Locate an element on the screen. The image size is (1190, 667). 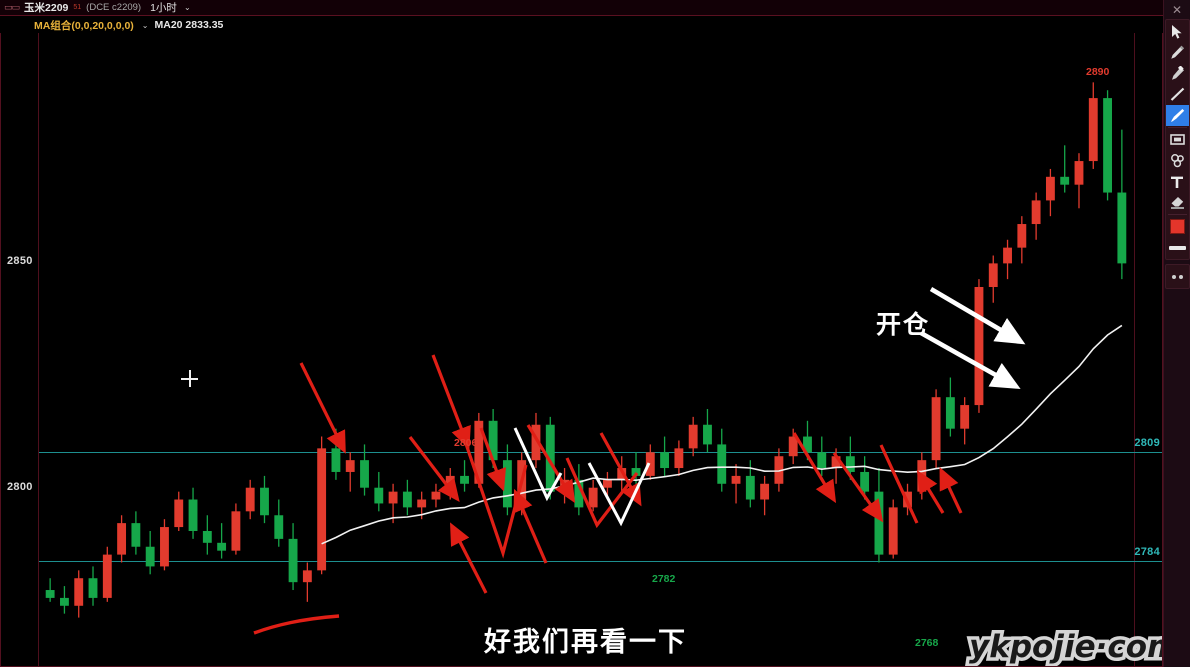
chart-header: ▭▭ 玉米2209 51 (DCE c2209) 1小时 ⌄ is located at coordinates (581, 8).